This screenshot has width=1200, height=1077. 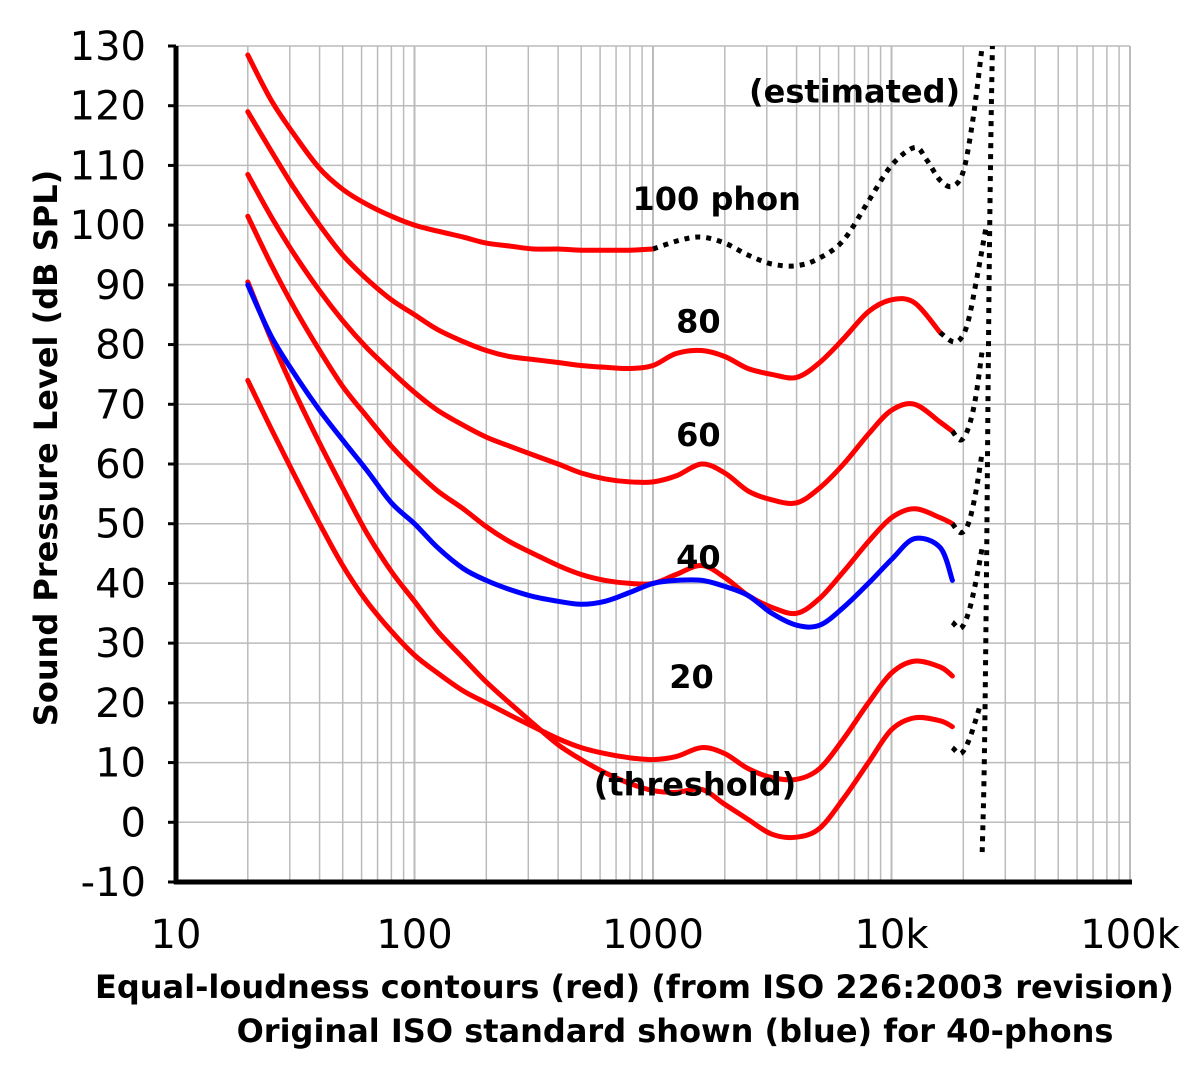 I want to click on y-axis-title: Sound Pressure Level (dB SPL), so click(x=46, y=448).